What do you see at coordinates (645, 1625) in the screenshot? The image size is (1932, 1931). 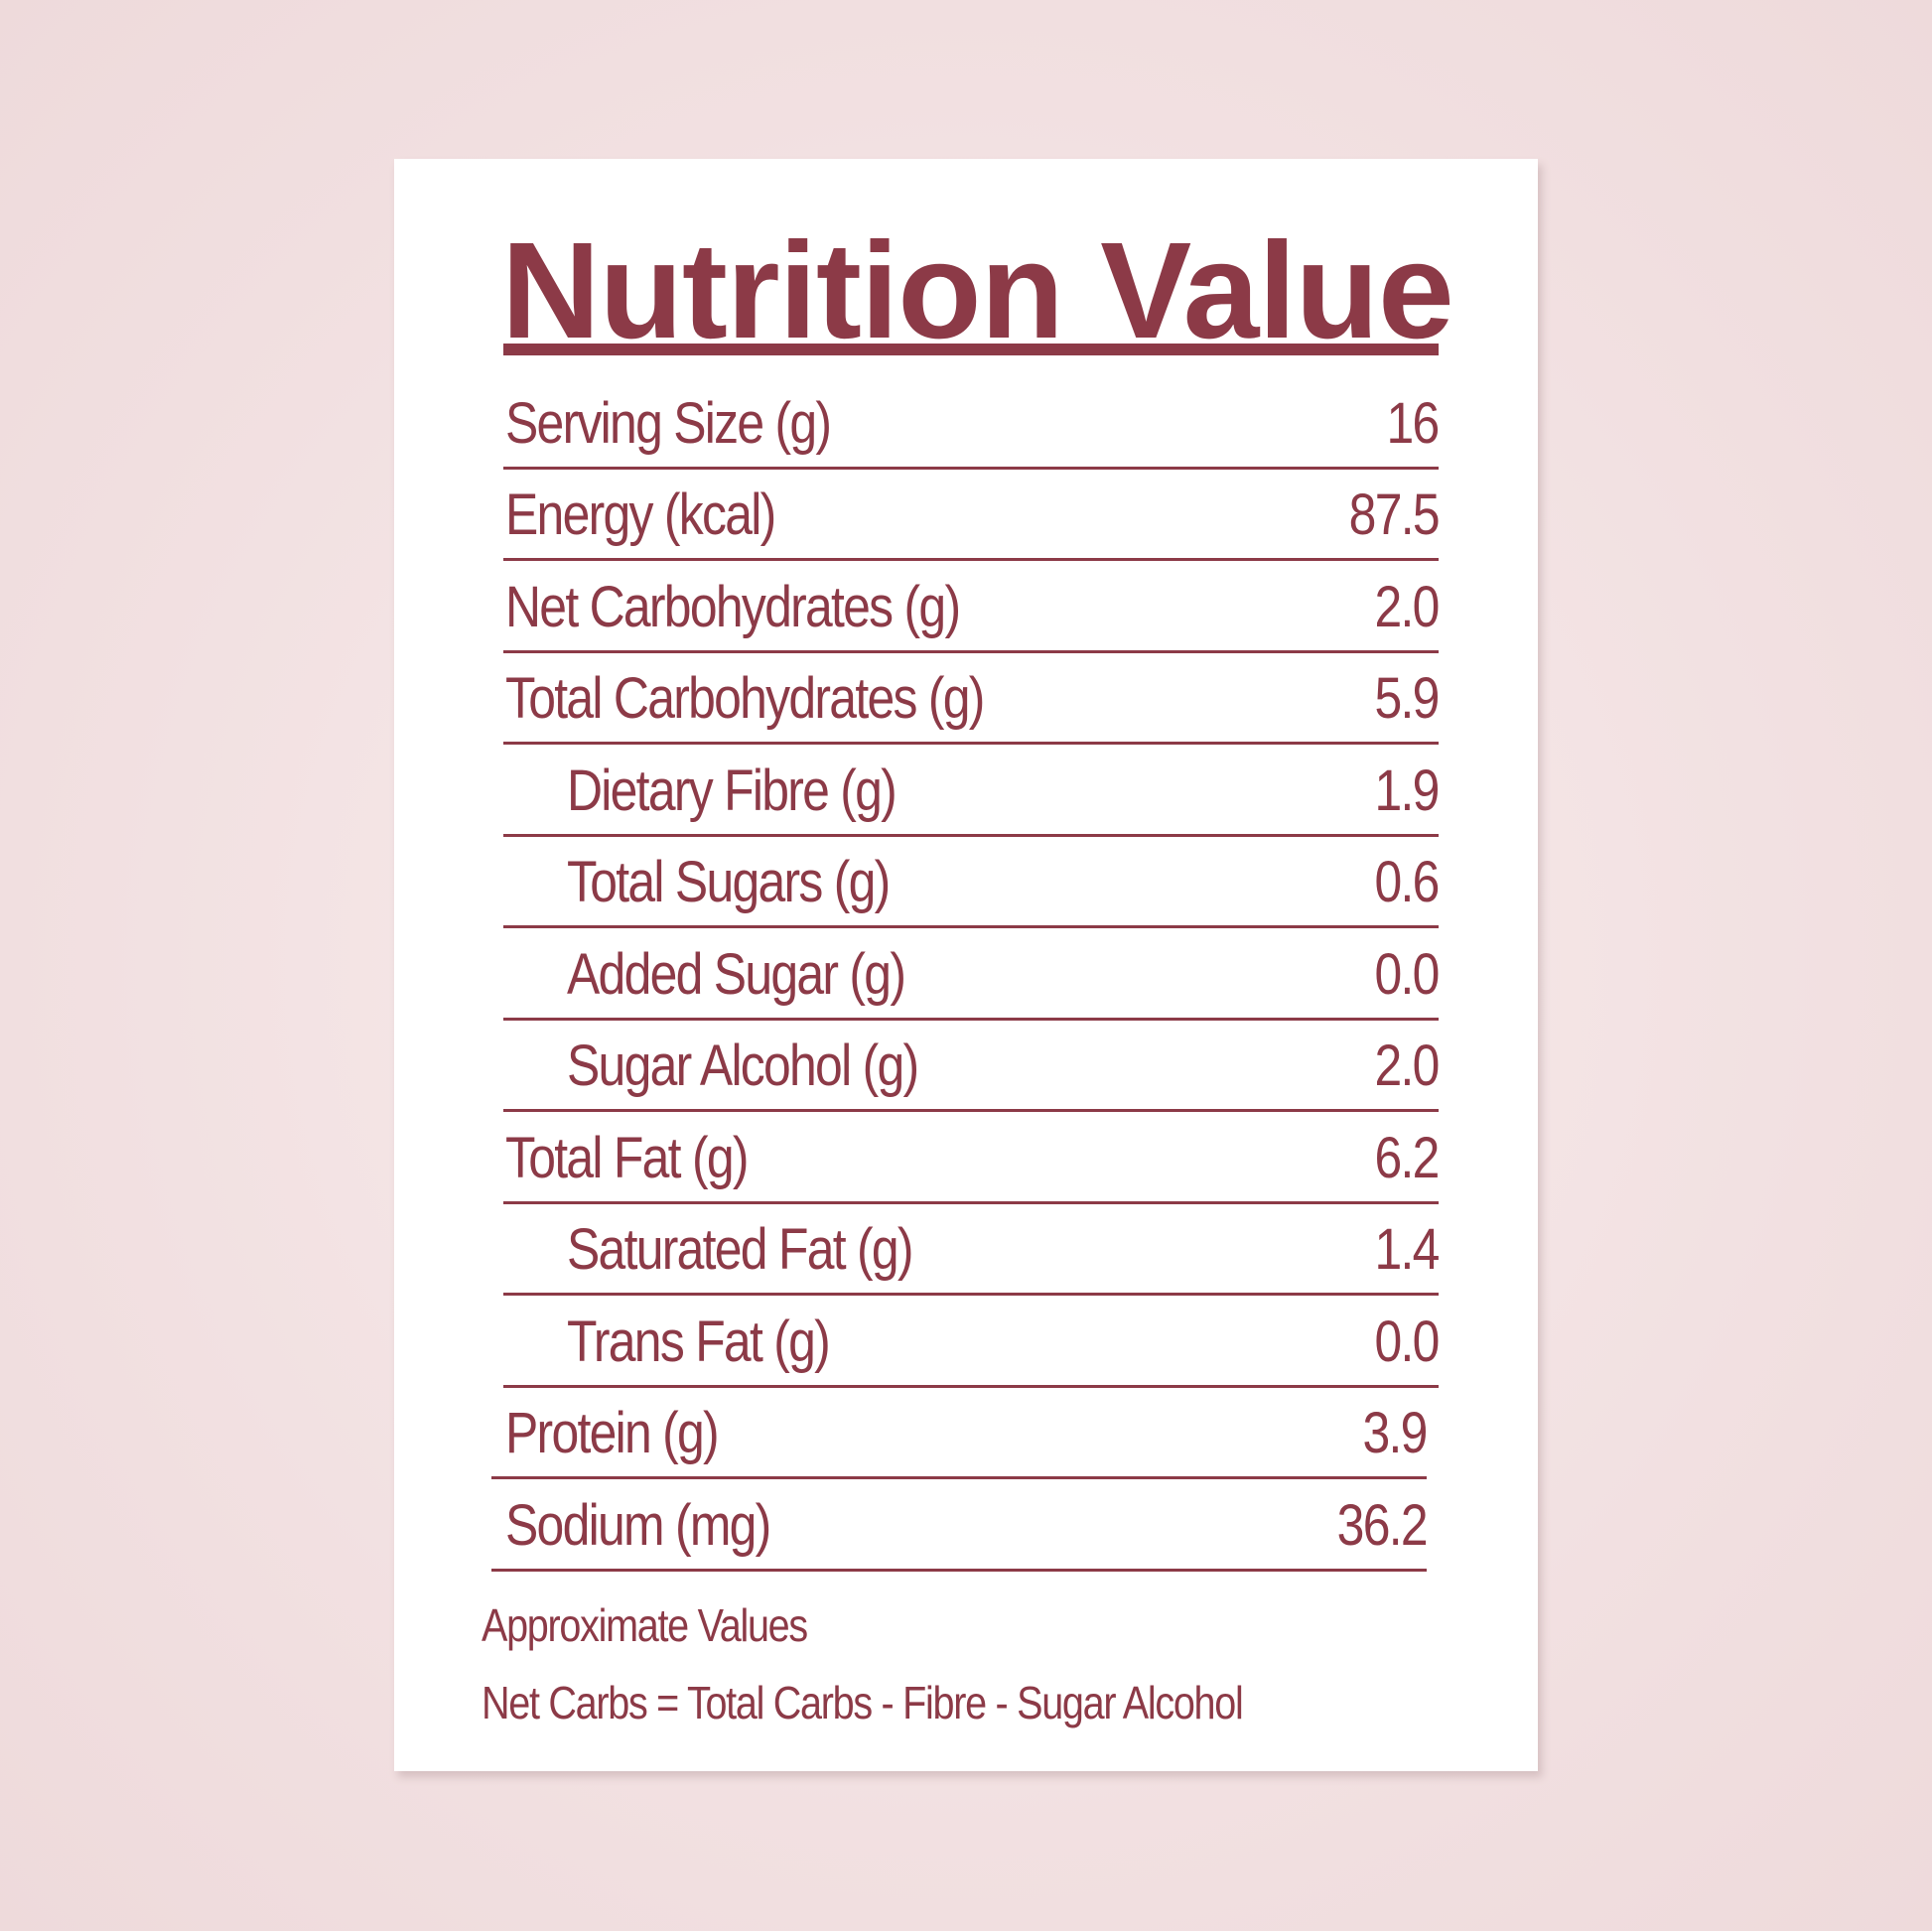 I see `approximate-values-note: Approximate Values` at bounding box center [645, 1625].